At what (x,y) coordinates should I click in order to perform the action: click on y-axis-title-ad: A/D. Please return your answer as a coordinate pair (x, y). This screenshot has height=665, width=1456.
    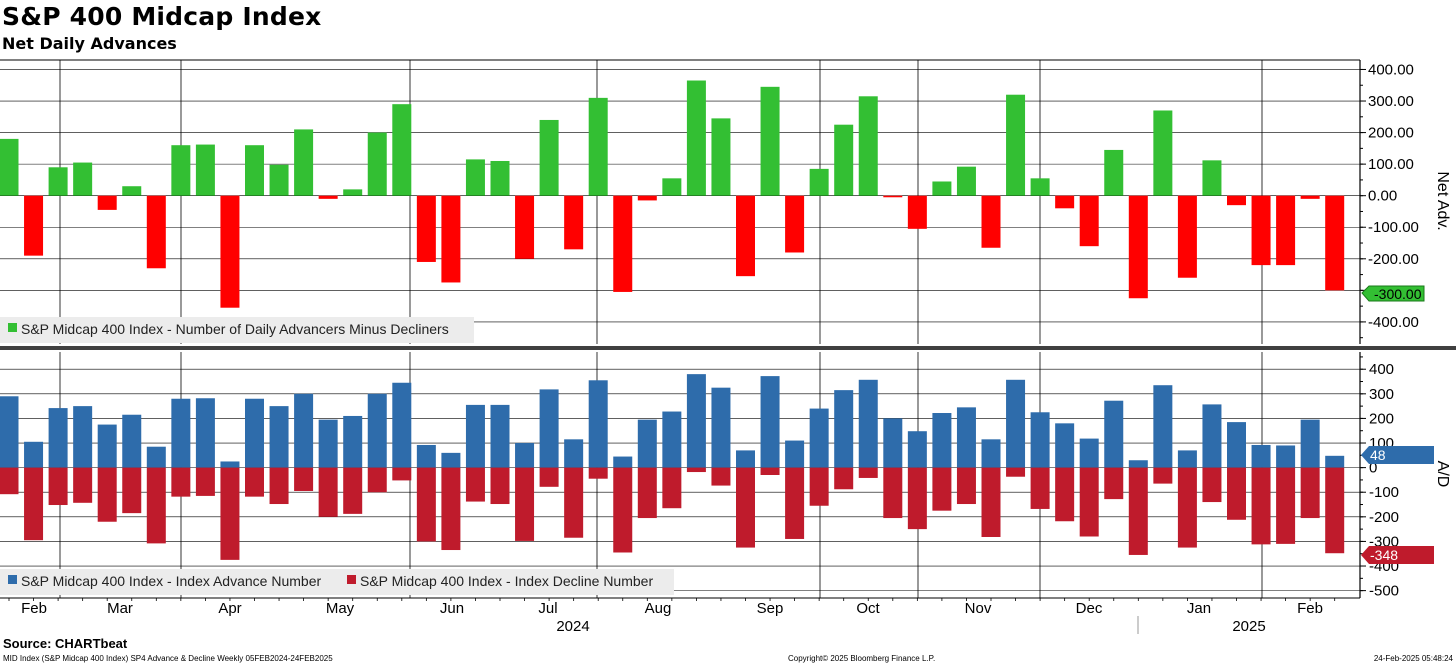
    Looking at the image, I should click on (1442, 474).